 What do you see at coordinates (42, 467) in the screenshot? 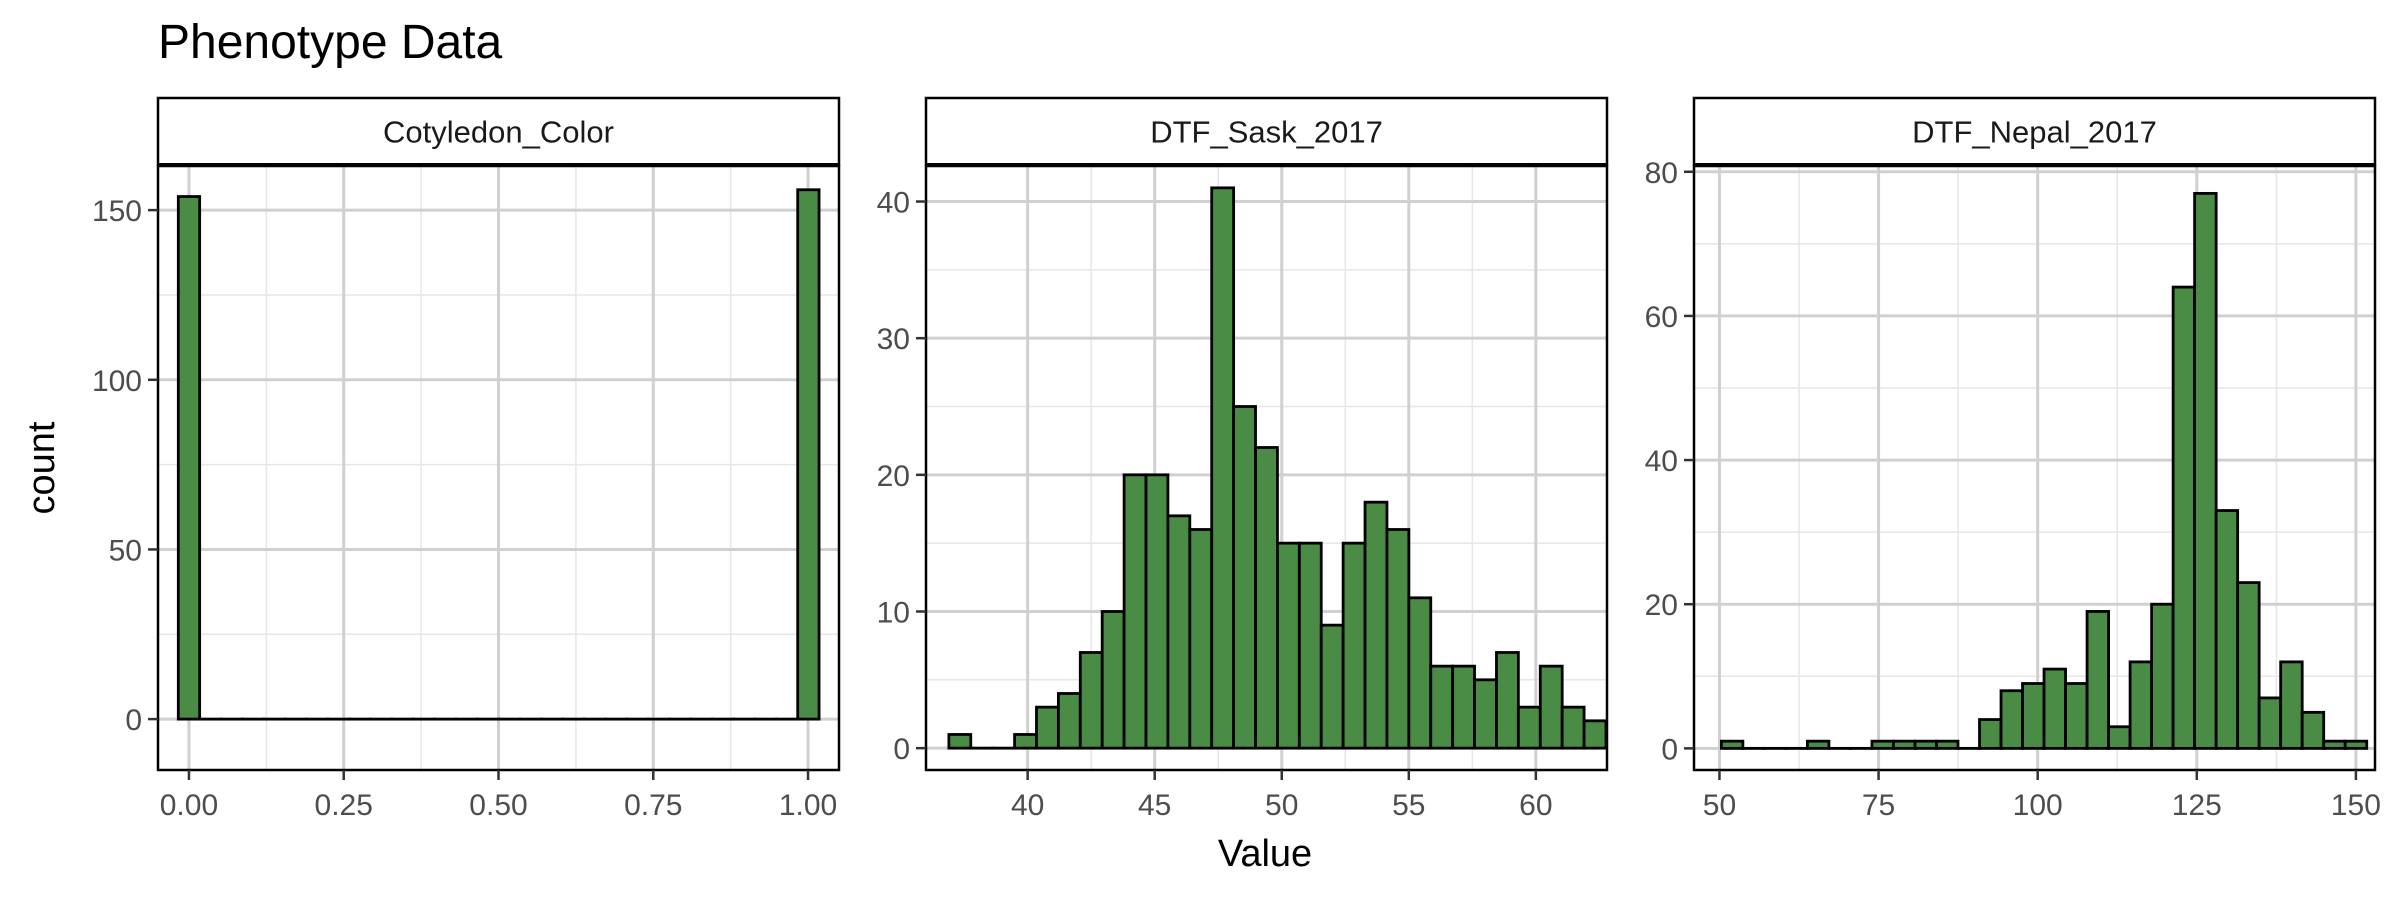
I see `y-axis-label: count` at bounding box center [42, 467].